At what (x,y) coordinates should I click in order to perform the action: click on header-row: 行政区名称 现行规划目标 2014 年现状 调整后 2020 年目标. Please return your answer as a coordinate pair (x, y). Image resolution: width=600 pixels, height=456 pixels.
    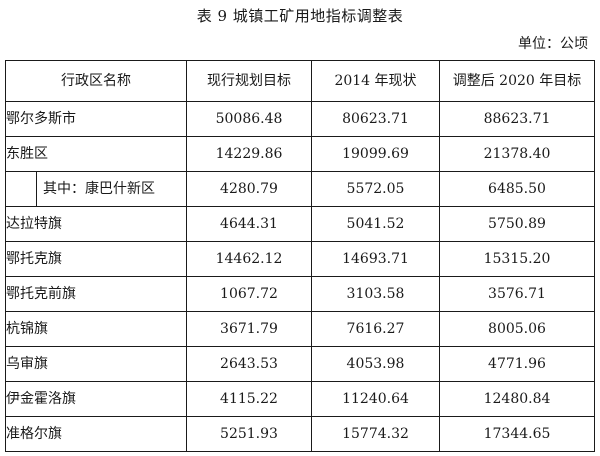
    Looking at the image, I should click on (300, 81).